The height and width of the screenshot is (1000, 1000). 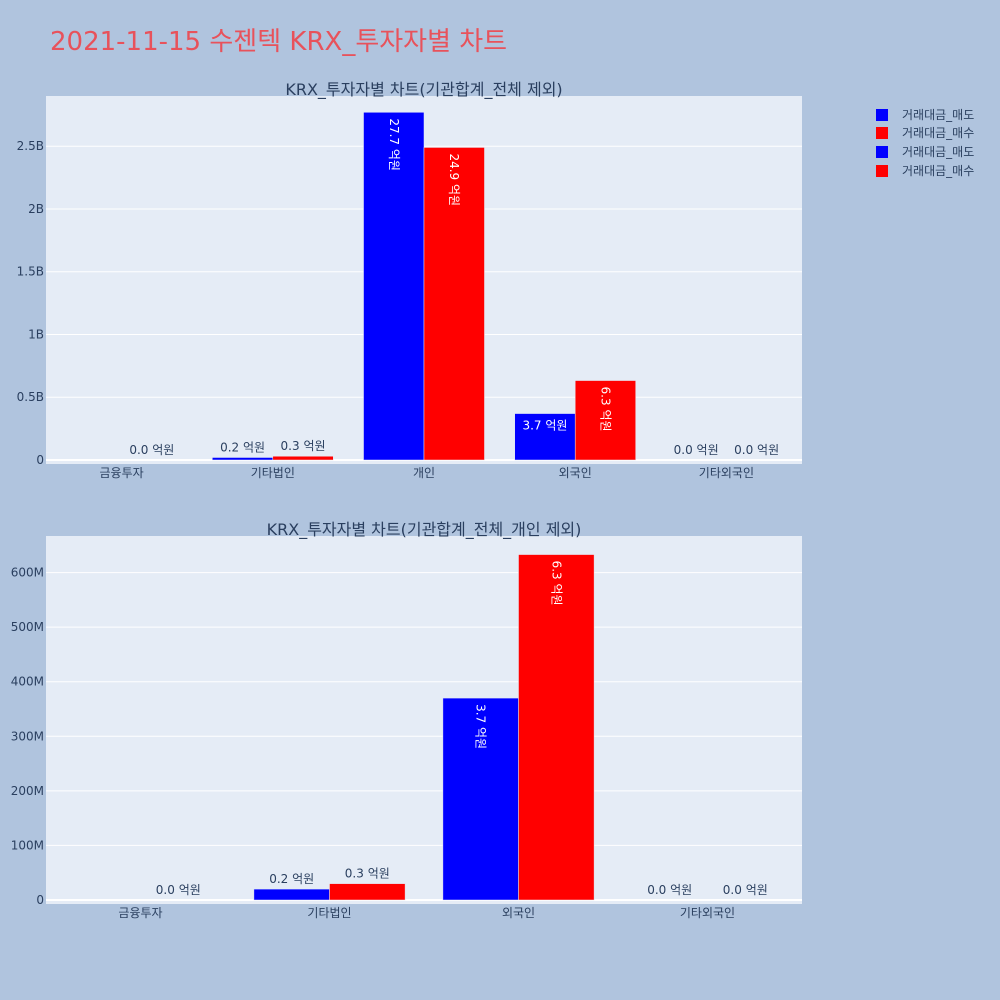 What do you see at coordinates (938, 152) in the screenshot?
I see `legend-label-2: 거래대금_매도` at bounding box center [938, 152].